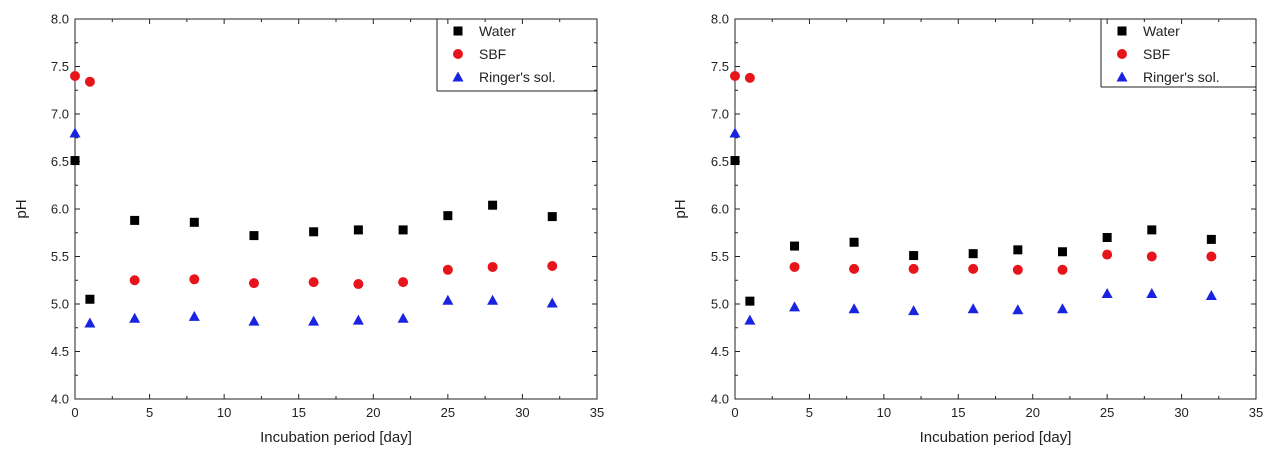 The height and width of the screenshot is (463, 1268). I want to click on x-tick-label: 35, so click(597, 412).